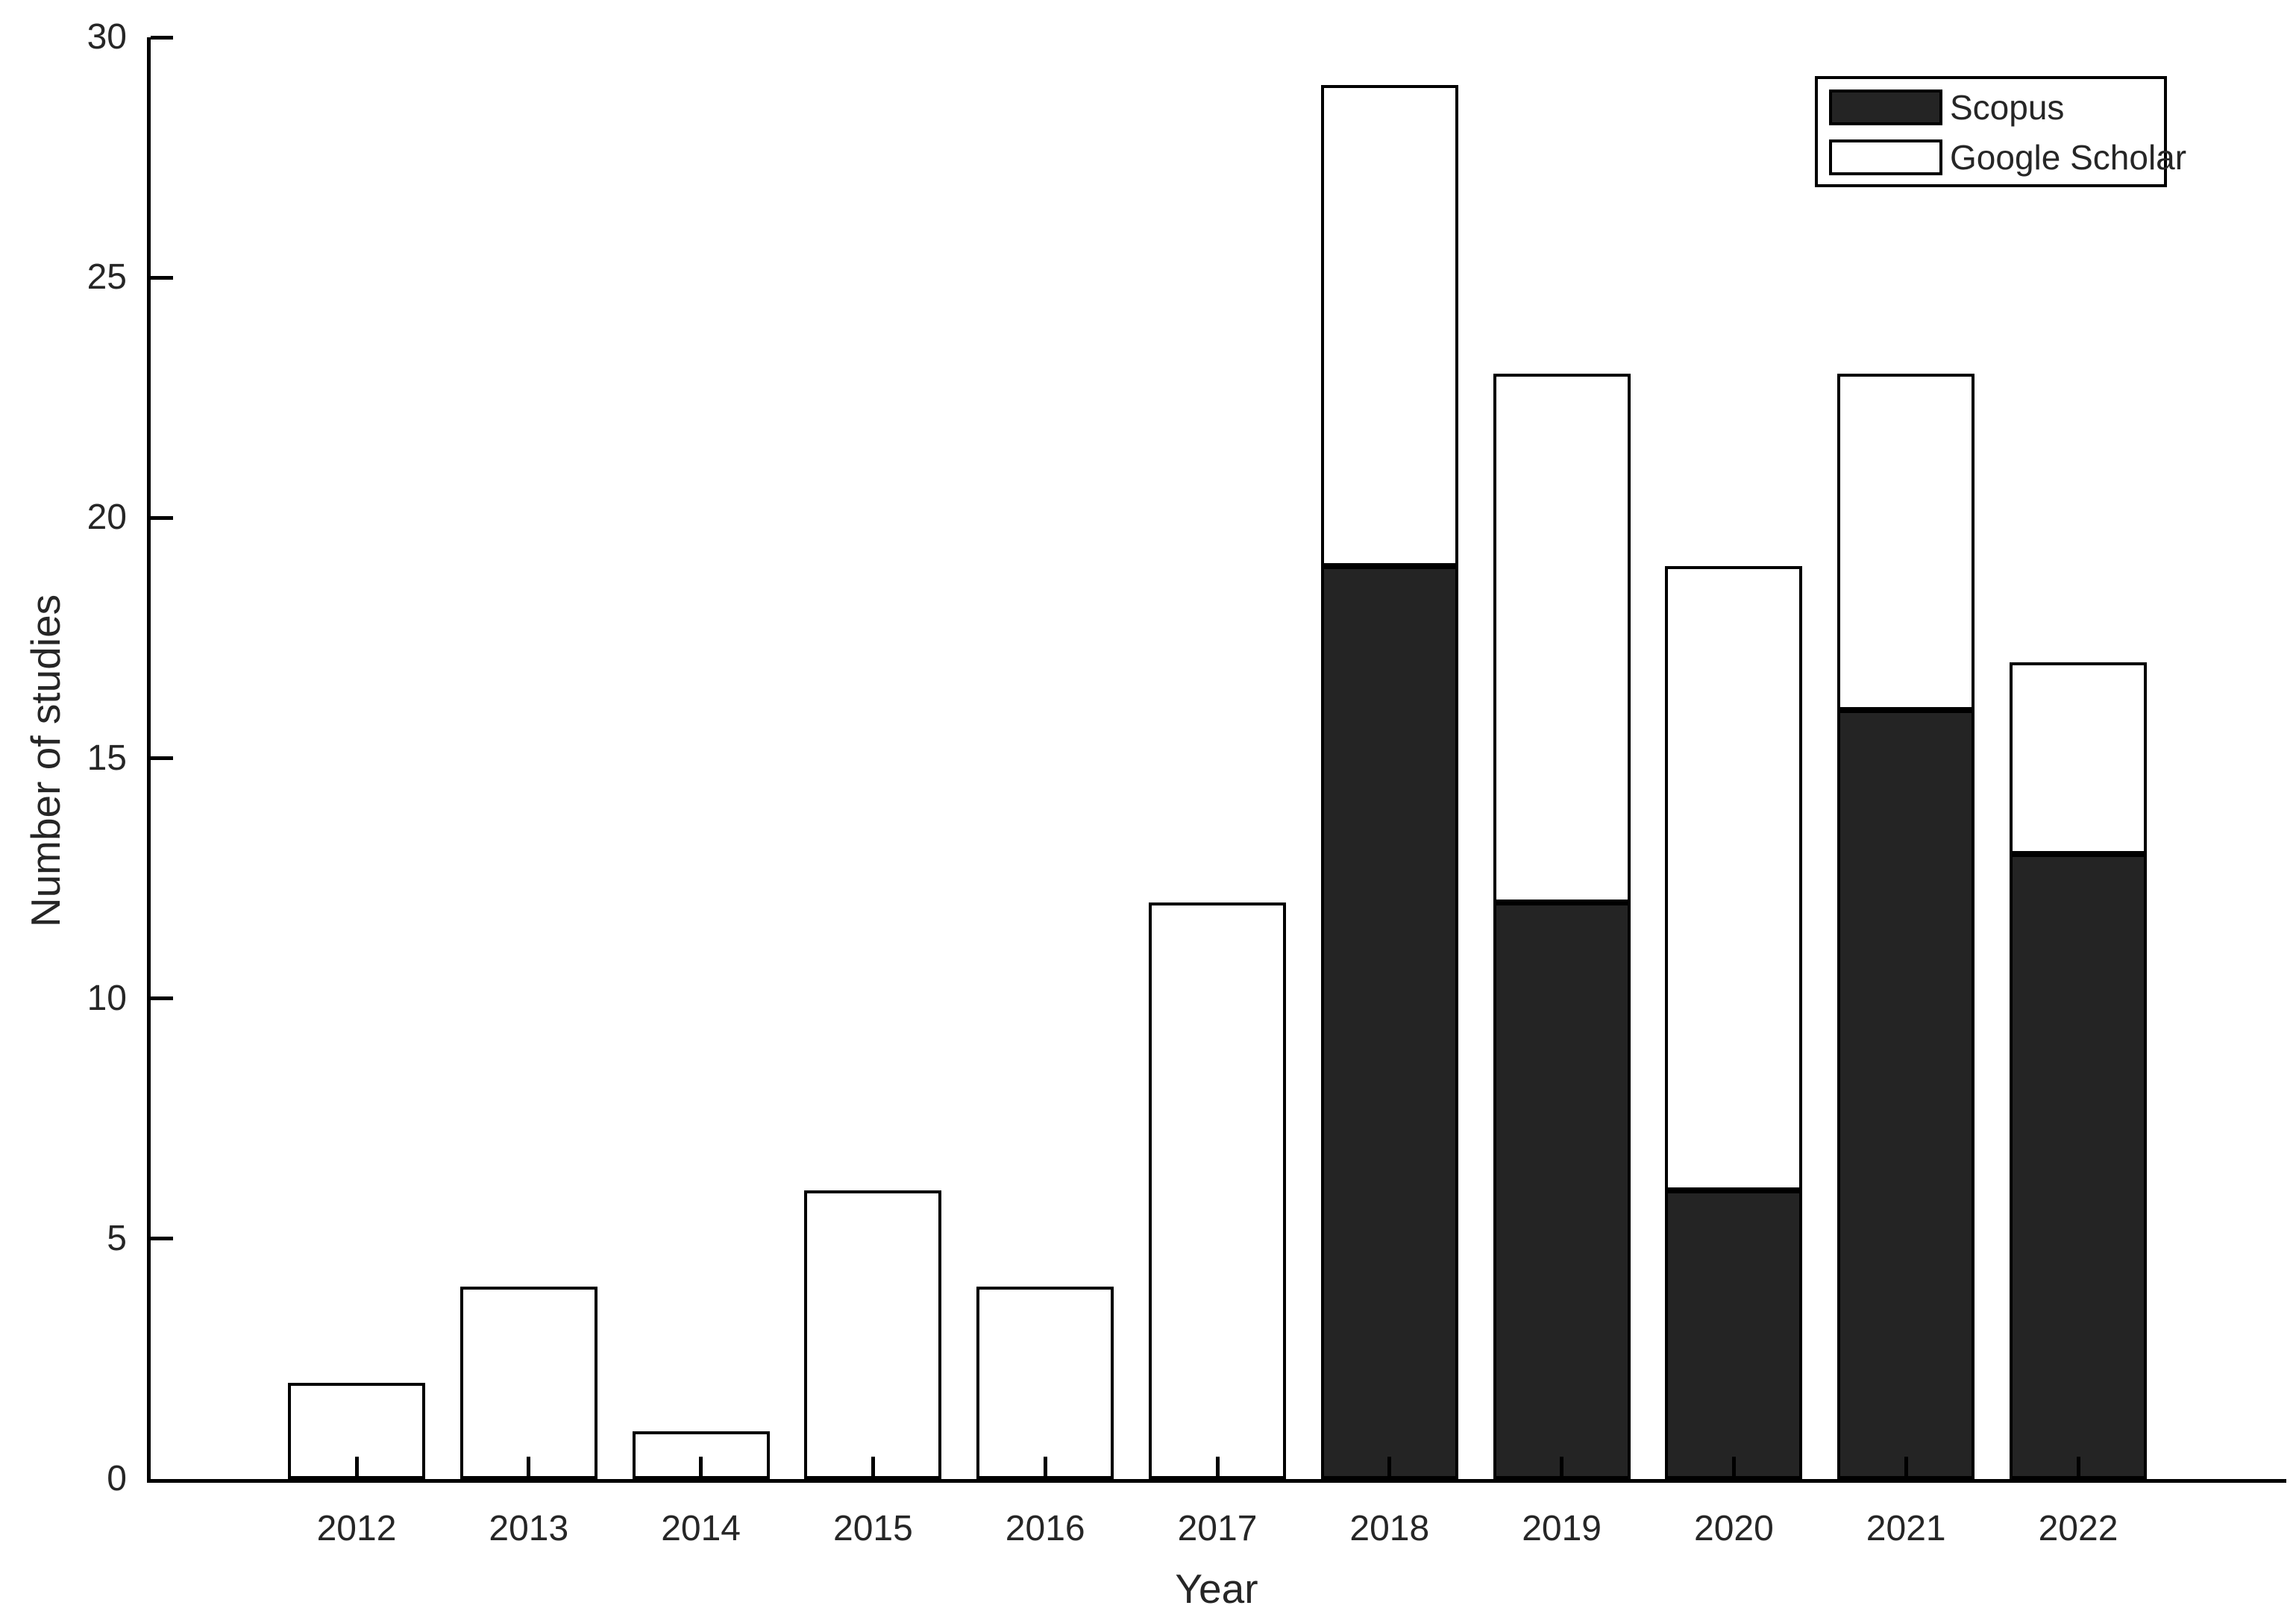  I want to click on x-tick-2015, so click(873, 1468).